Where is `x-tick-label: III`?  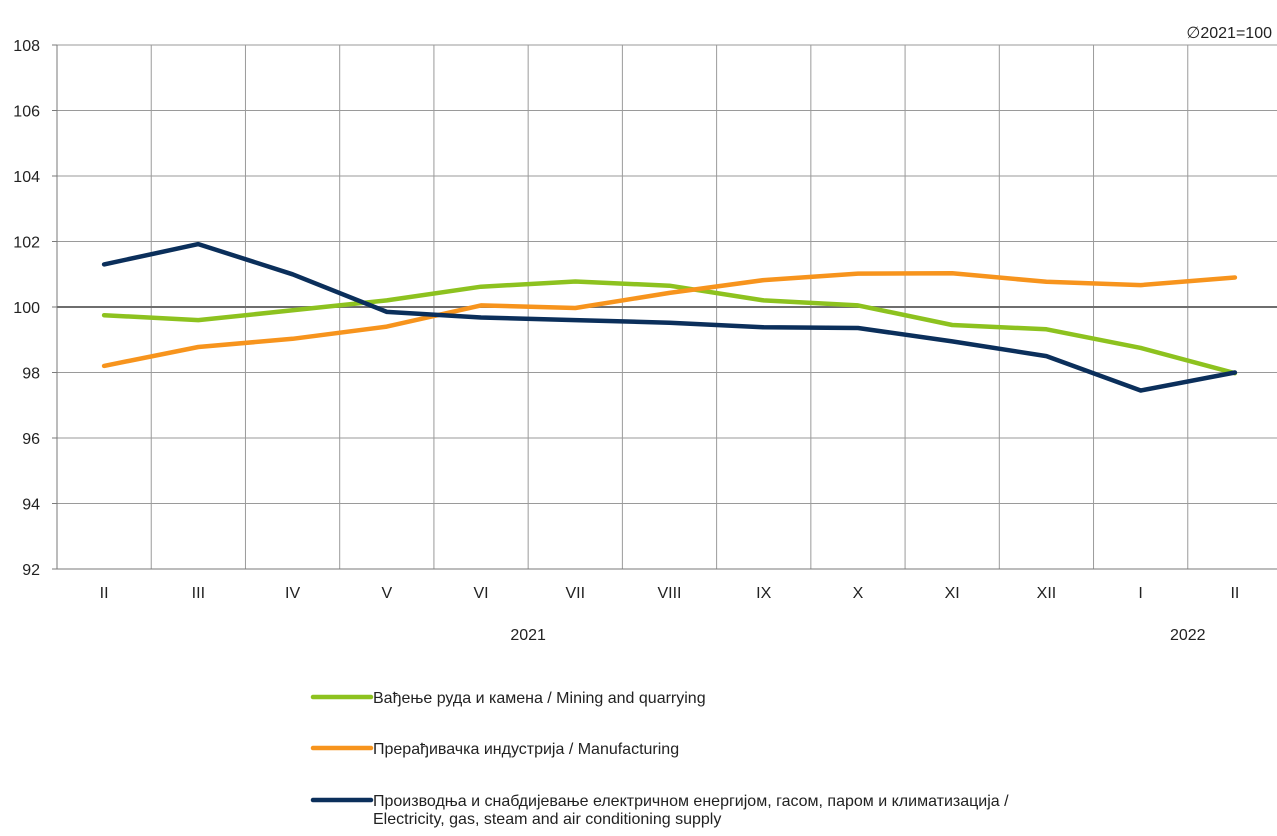
x-tick-label: III is located at coordinates (198, 593).